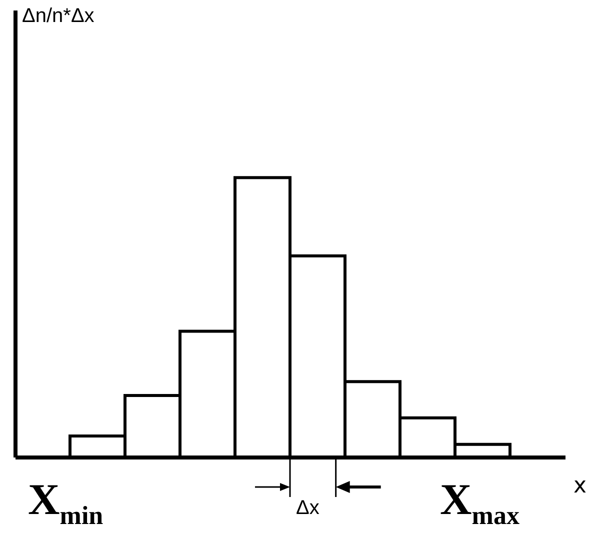 The image size is (600, 553). Describe the element at coordinates (58, 16) in the screenshot. I see `text: Δn/n*Δx` at that location.